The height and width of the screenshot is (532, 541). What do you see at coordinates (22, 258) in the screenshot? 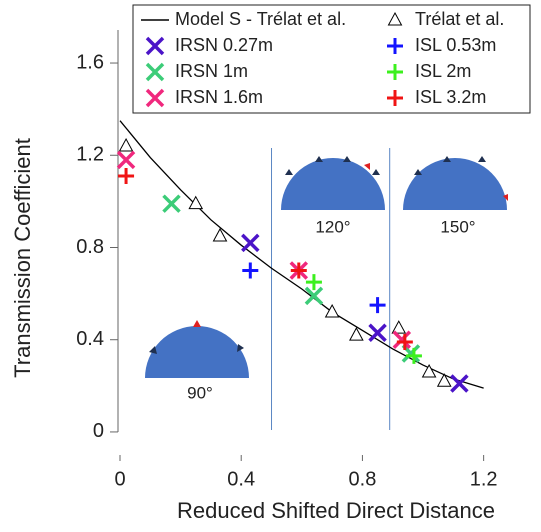
I see `y-axis-label: Transmission Coefficient` at bounding box center [22, 258].